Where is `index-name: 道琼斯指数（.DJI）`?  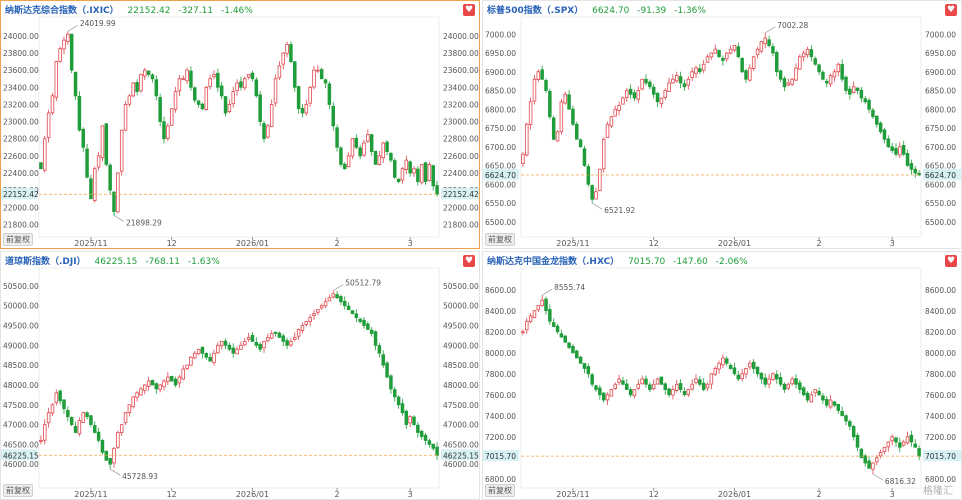
index-name: 道琼斯指数（.DJI） is located at coordinates (45, 262).